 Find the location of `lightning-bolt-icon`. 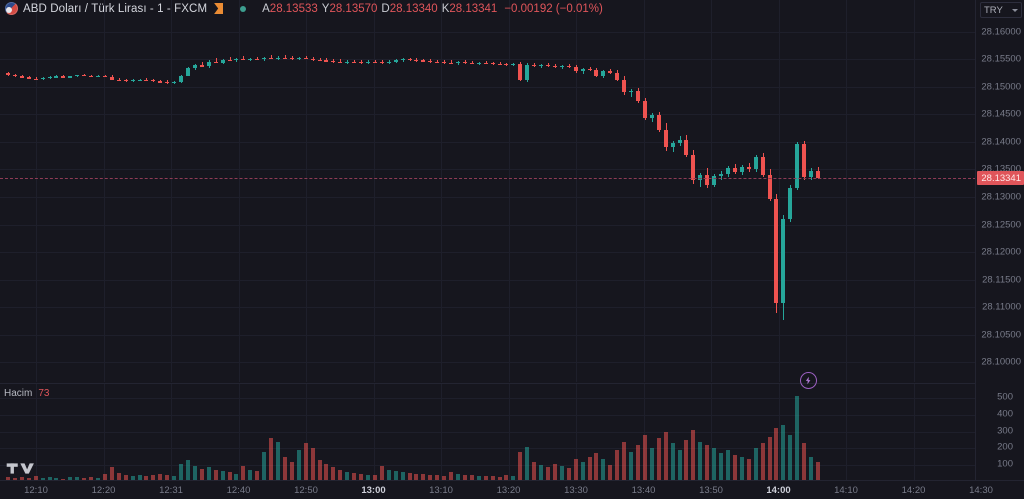

lightning-bolt-icon is located at coordinates (808, 380).